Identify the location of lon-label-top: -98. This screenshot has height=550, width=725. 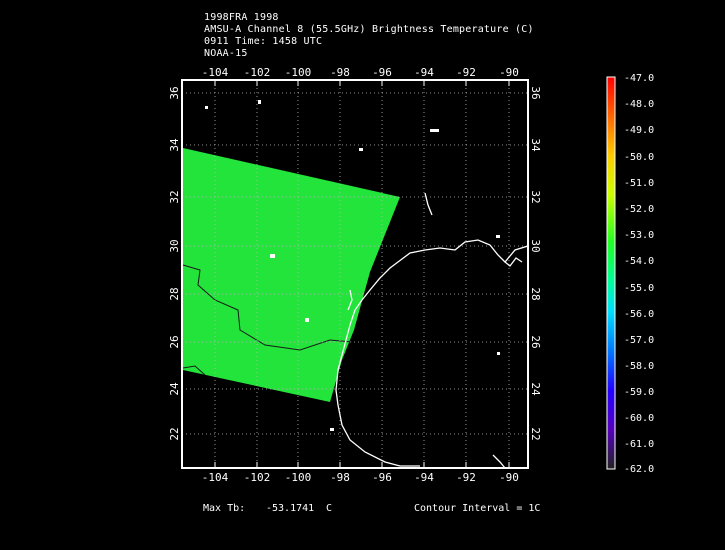
(340, 72).